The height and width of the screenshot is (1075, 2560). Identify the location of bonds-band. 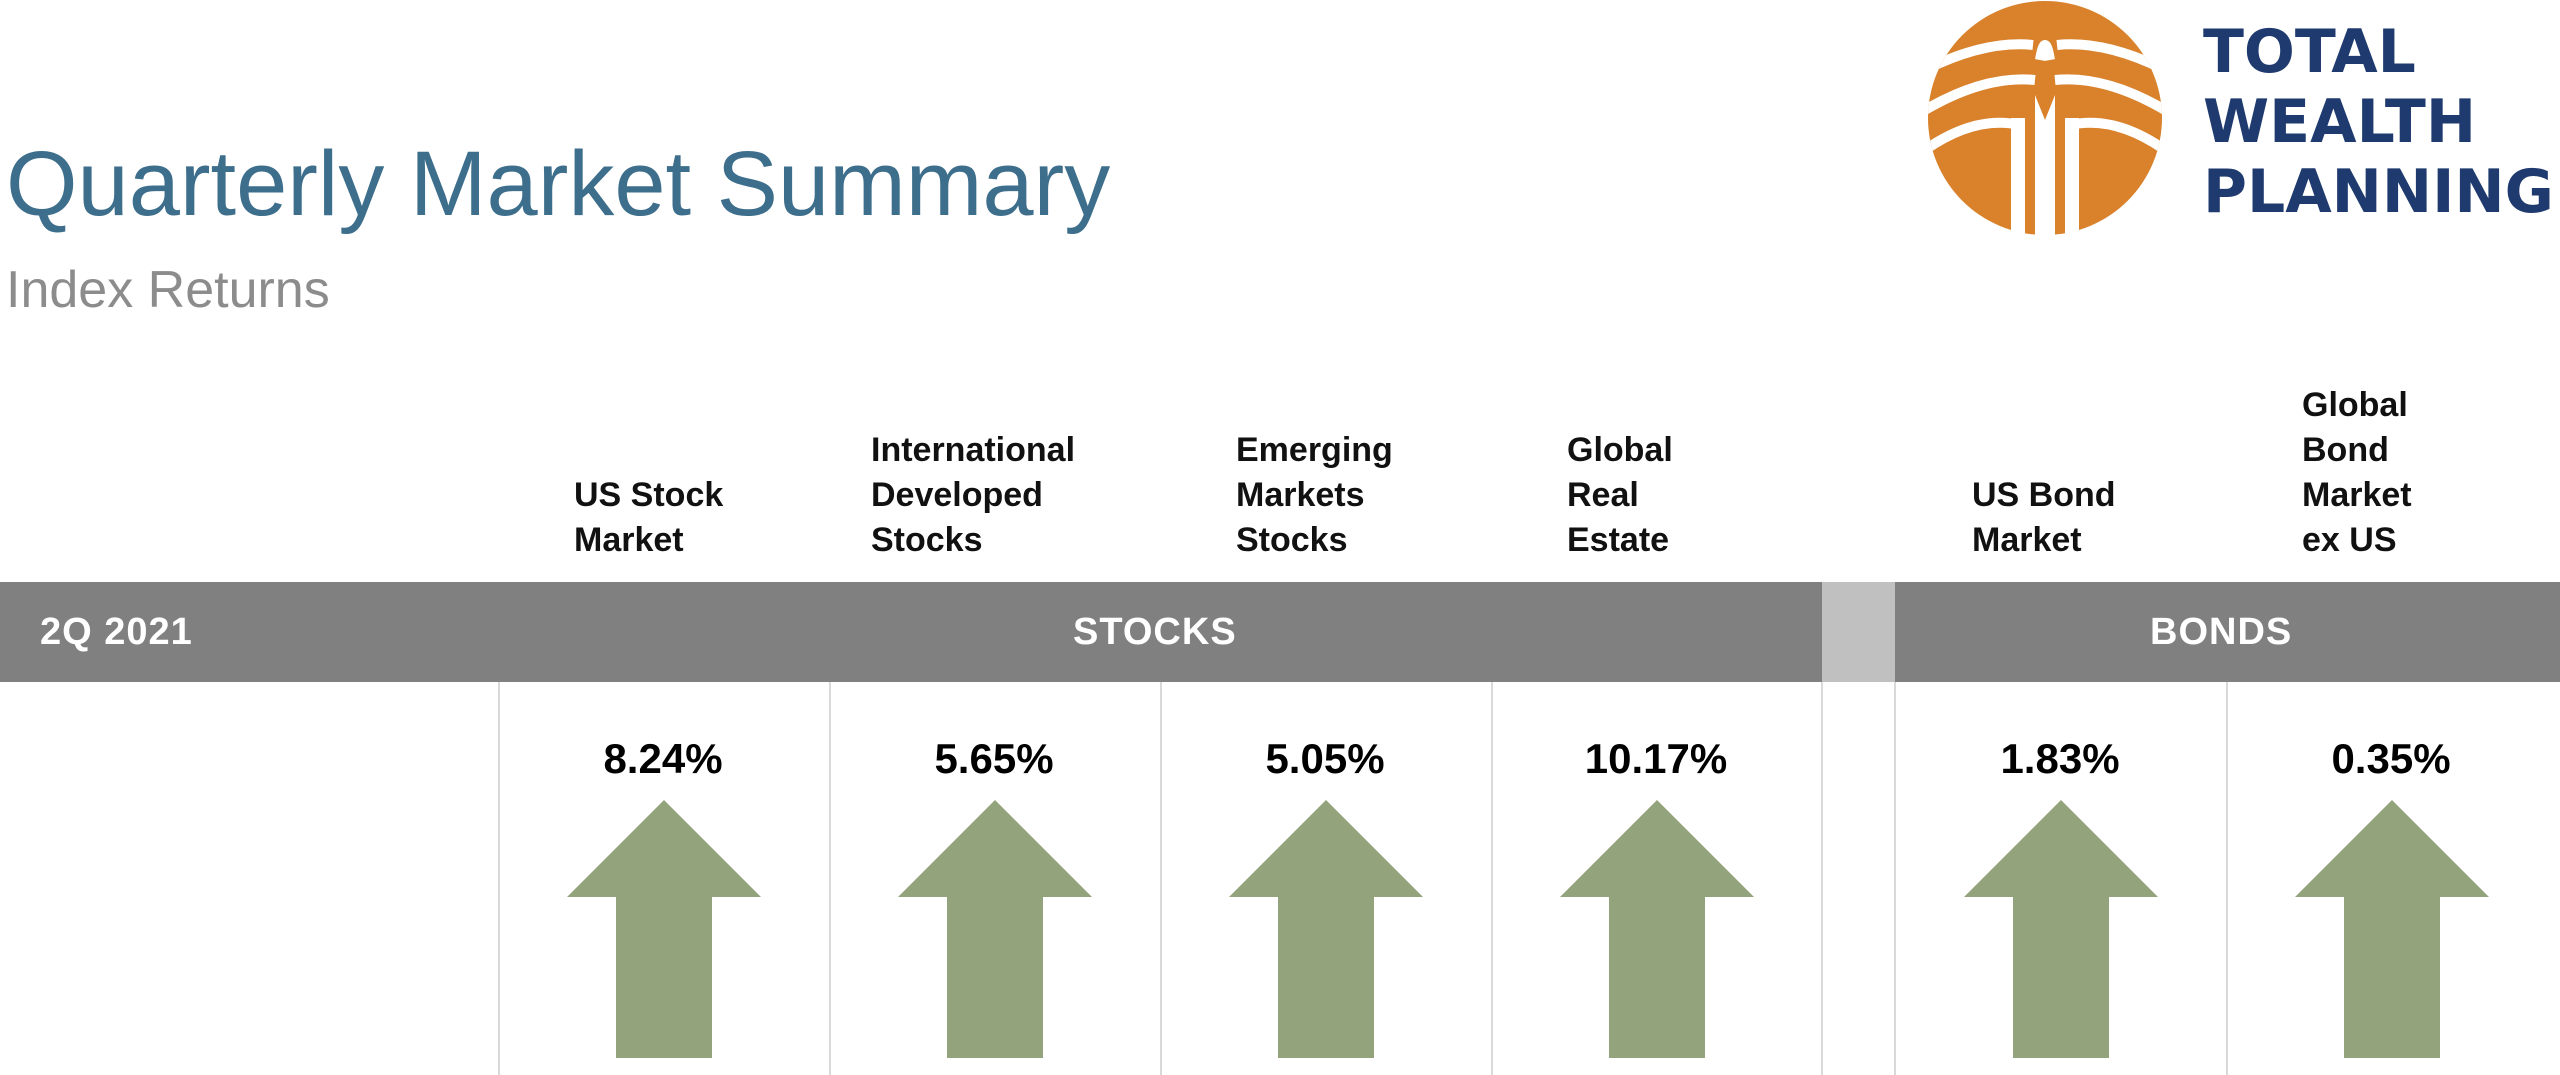
(2227, 632).